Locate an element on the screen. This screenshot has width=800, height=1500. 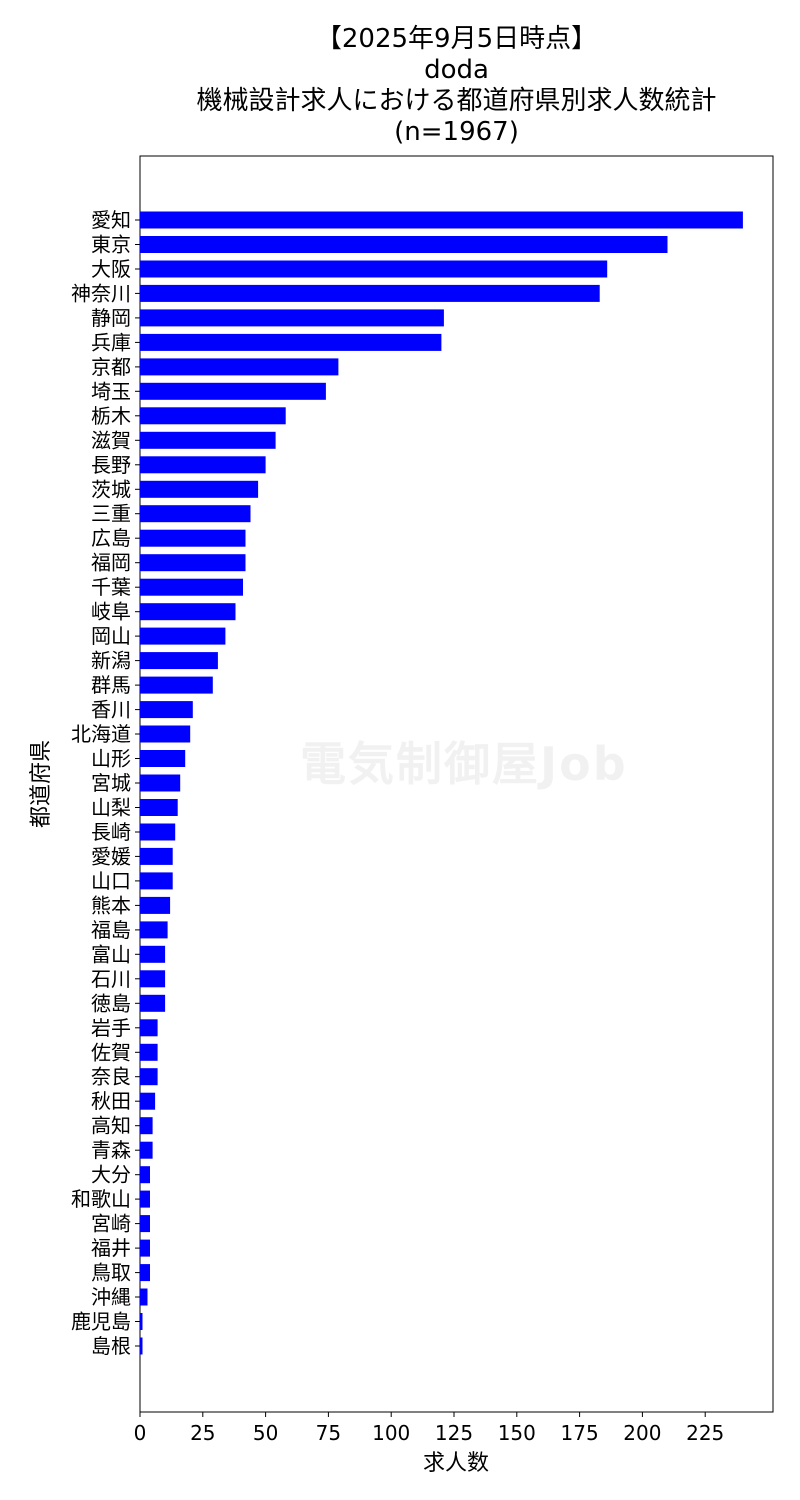
y-tick-label-28: 熊本 is located at coordinates (111, 905).